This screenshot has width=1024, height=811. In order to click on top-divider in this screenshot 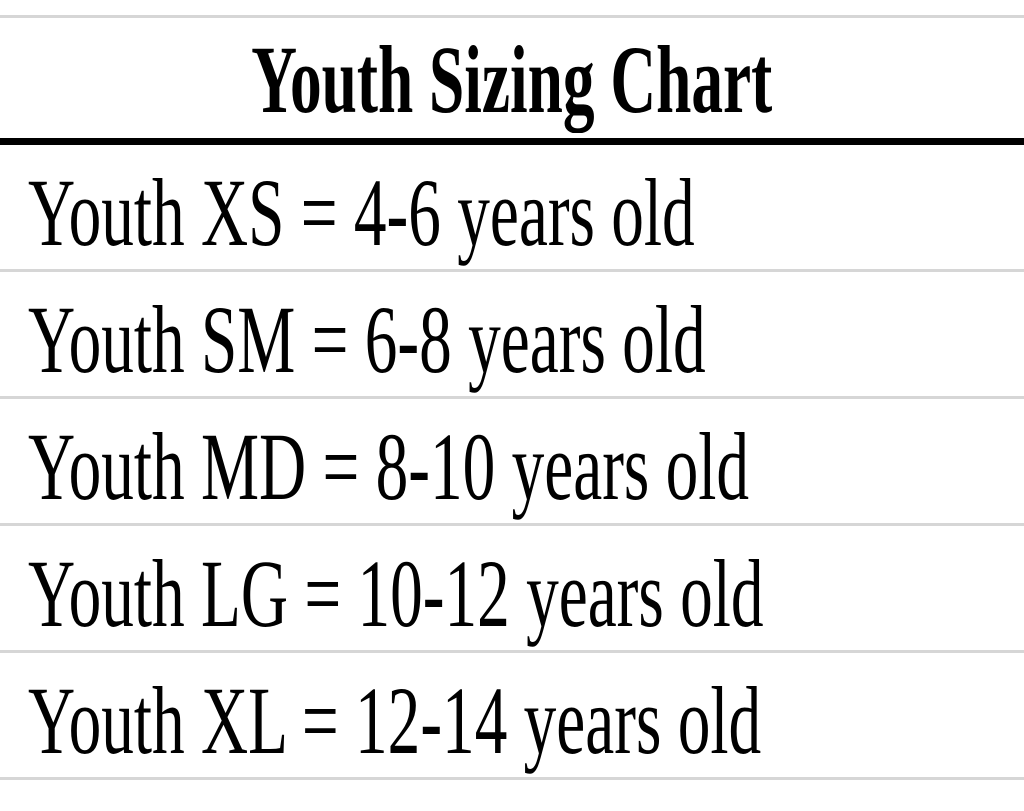, I will do `click(512, 16)`.